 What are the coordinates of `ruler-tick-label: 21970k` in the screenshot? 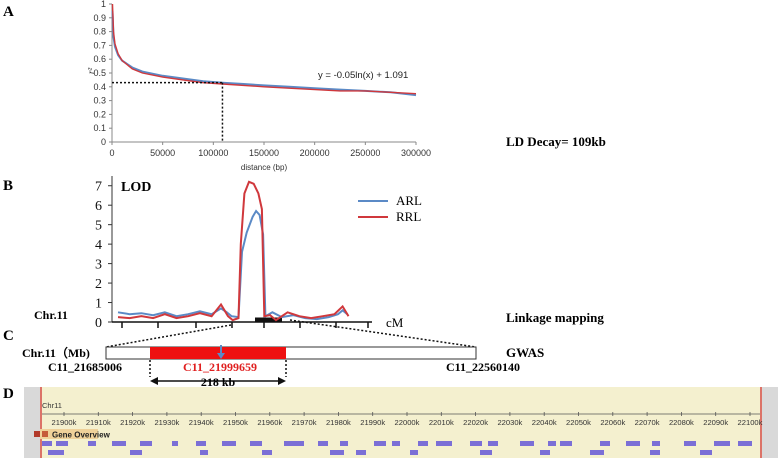 It's located at (304, 422).